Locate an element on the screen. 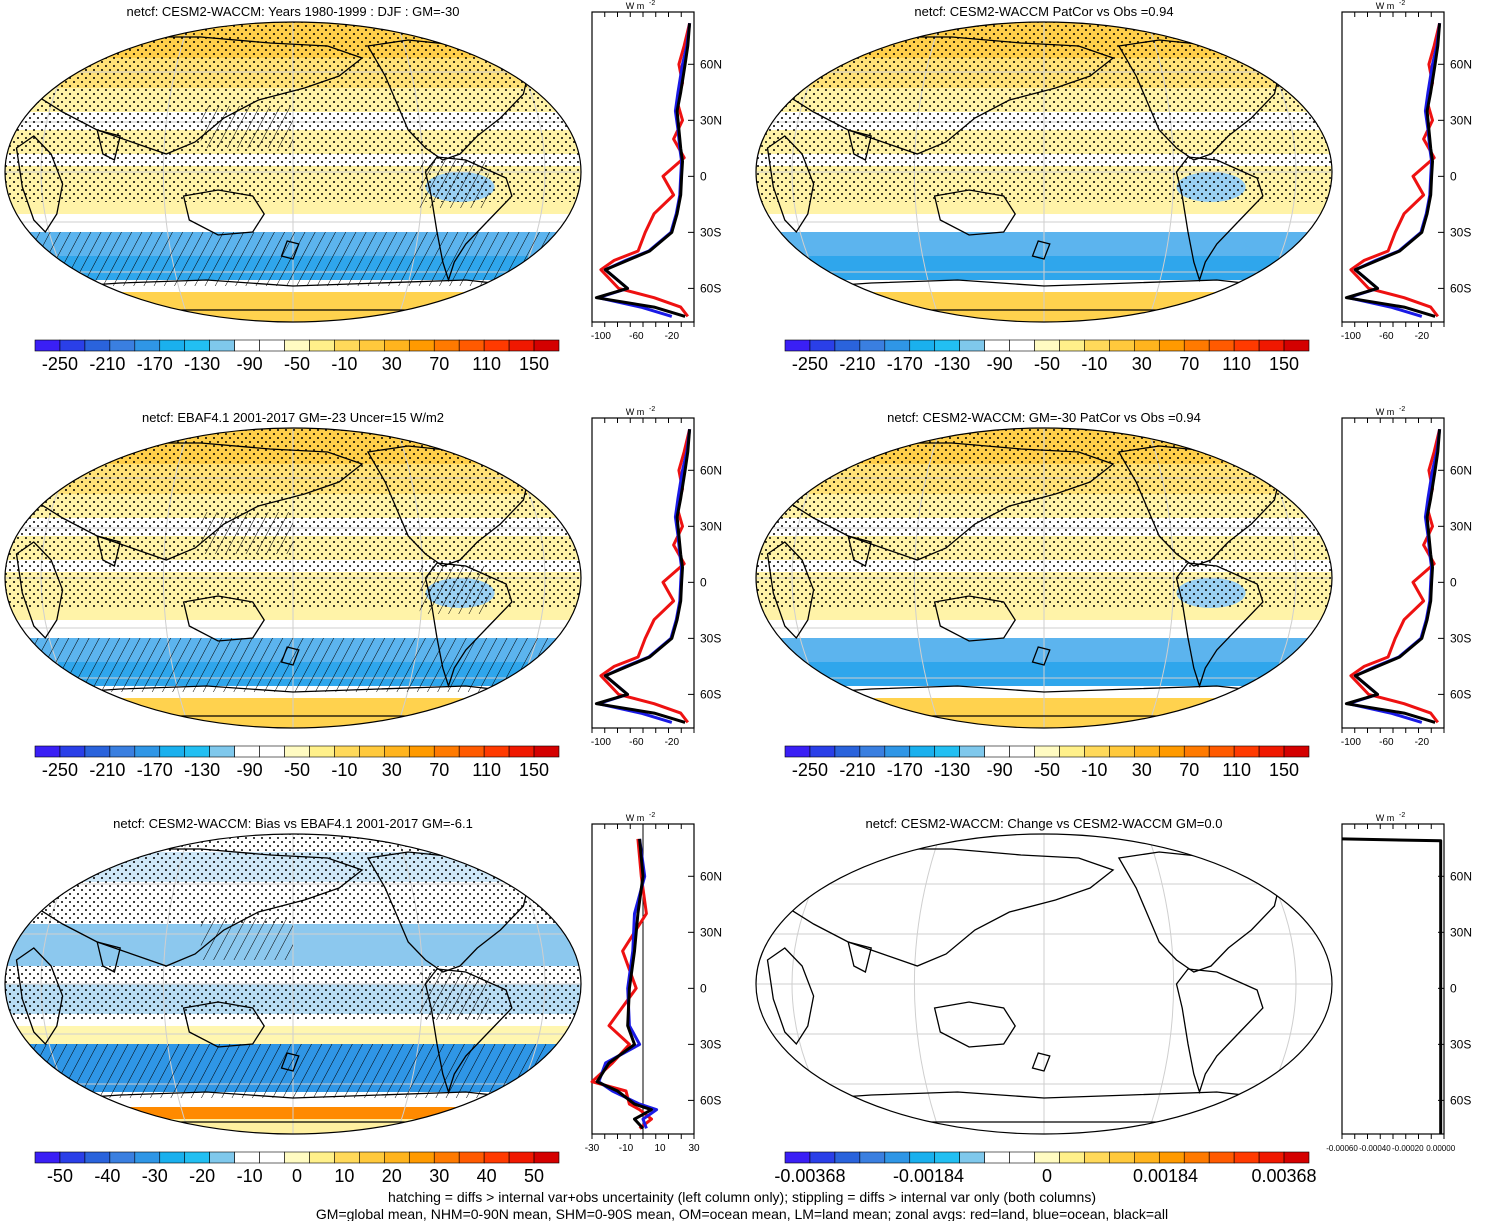  profile-x-label: -0.00040 is located at coordinates (1375, 1148).